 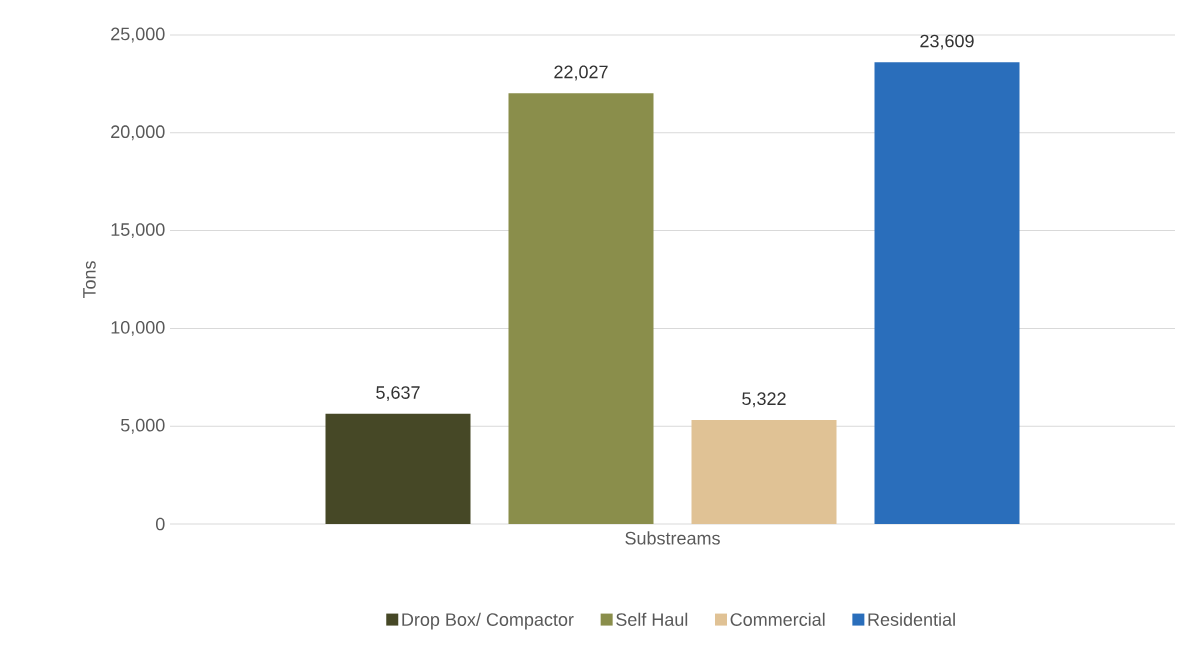 What do you see at coordinates (672, 538) in the screenshot?
I see `x-tick-label: Substreams` at bounding box center [672, 538].